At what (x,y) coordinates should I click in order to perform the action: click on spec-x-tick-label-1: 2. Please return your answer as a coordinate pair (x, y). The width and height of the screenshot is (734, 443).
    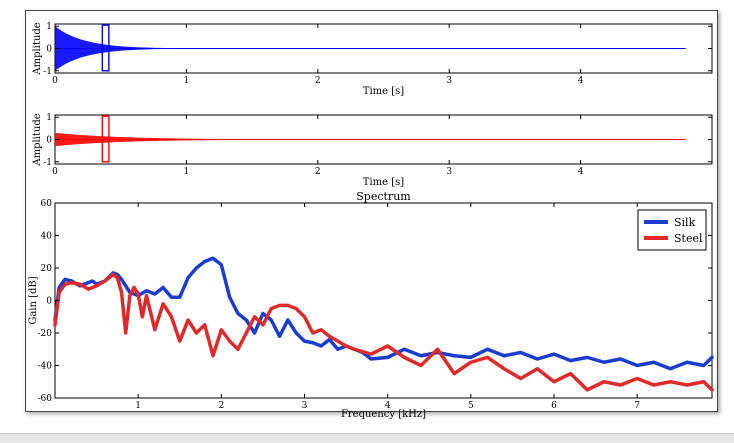
    Looking at the image, I should click on (221, 406).